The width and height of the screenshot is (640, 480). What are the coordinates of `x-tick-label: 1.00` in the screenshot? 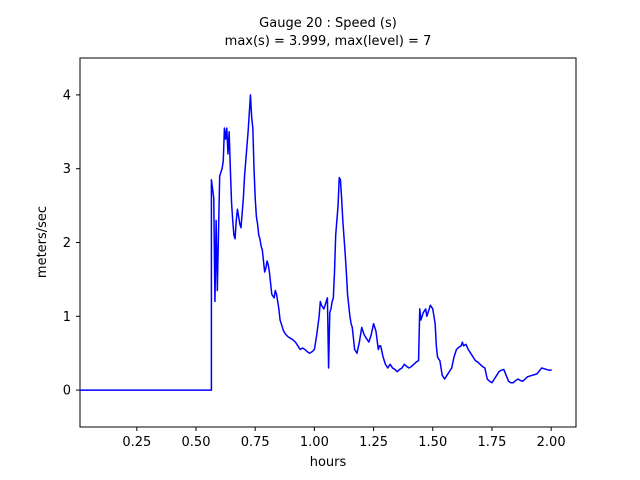 It's located at (314, 442).